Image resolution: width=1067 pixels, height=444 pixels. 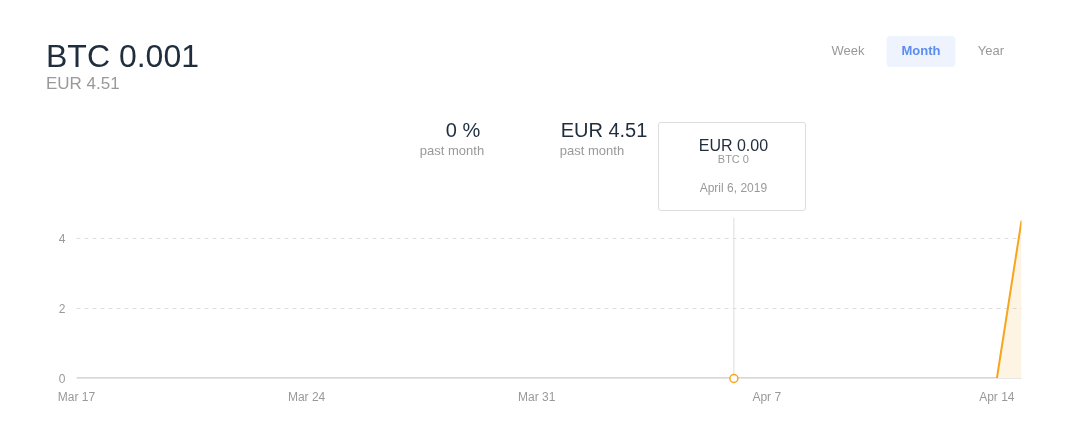 I want to click on x-tick-label: Mar 31, so click(x=537, y=396).